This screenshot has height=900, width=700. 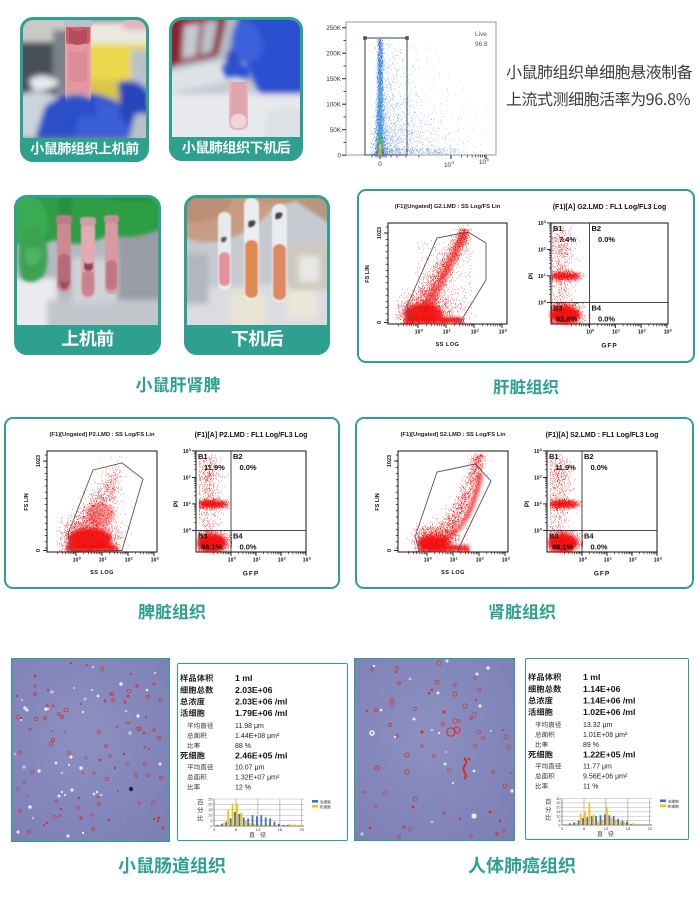 I want to click on svg-text: 1.79E+06 /ml, so click(x=261, y=713).